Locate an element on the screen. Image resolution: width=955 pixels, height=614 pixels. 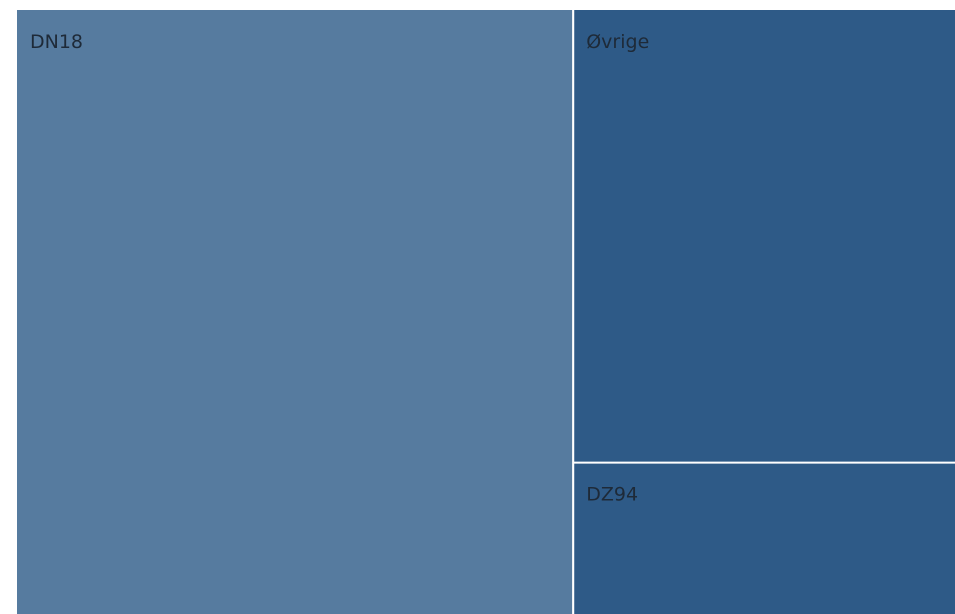
treemap-label-dz94: DZ94 is located at coordinates (612, 495).